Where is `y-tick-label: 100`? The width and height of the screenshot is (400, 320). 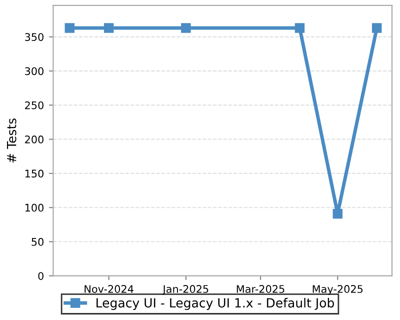 y-tick-label: 100 is located at coordinates (34, 208).